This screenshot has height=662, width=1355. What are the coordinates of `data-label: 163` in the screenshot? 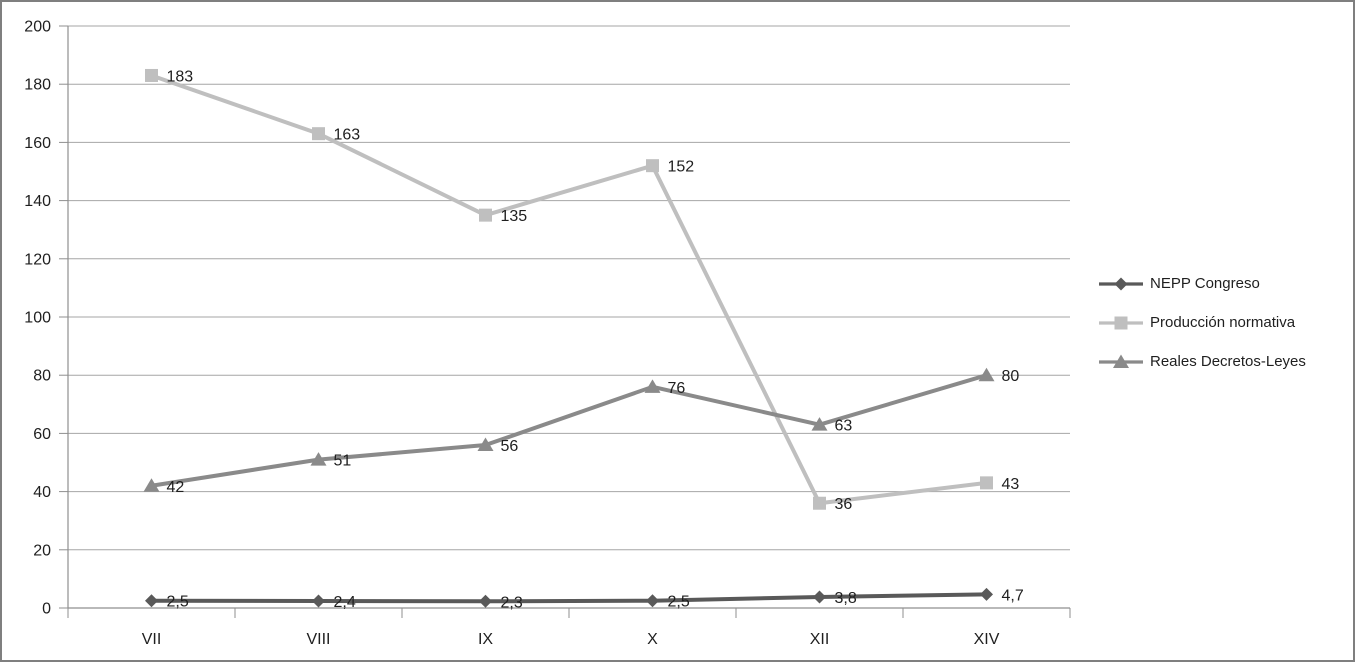 It's located at (347, 135).